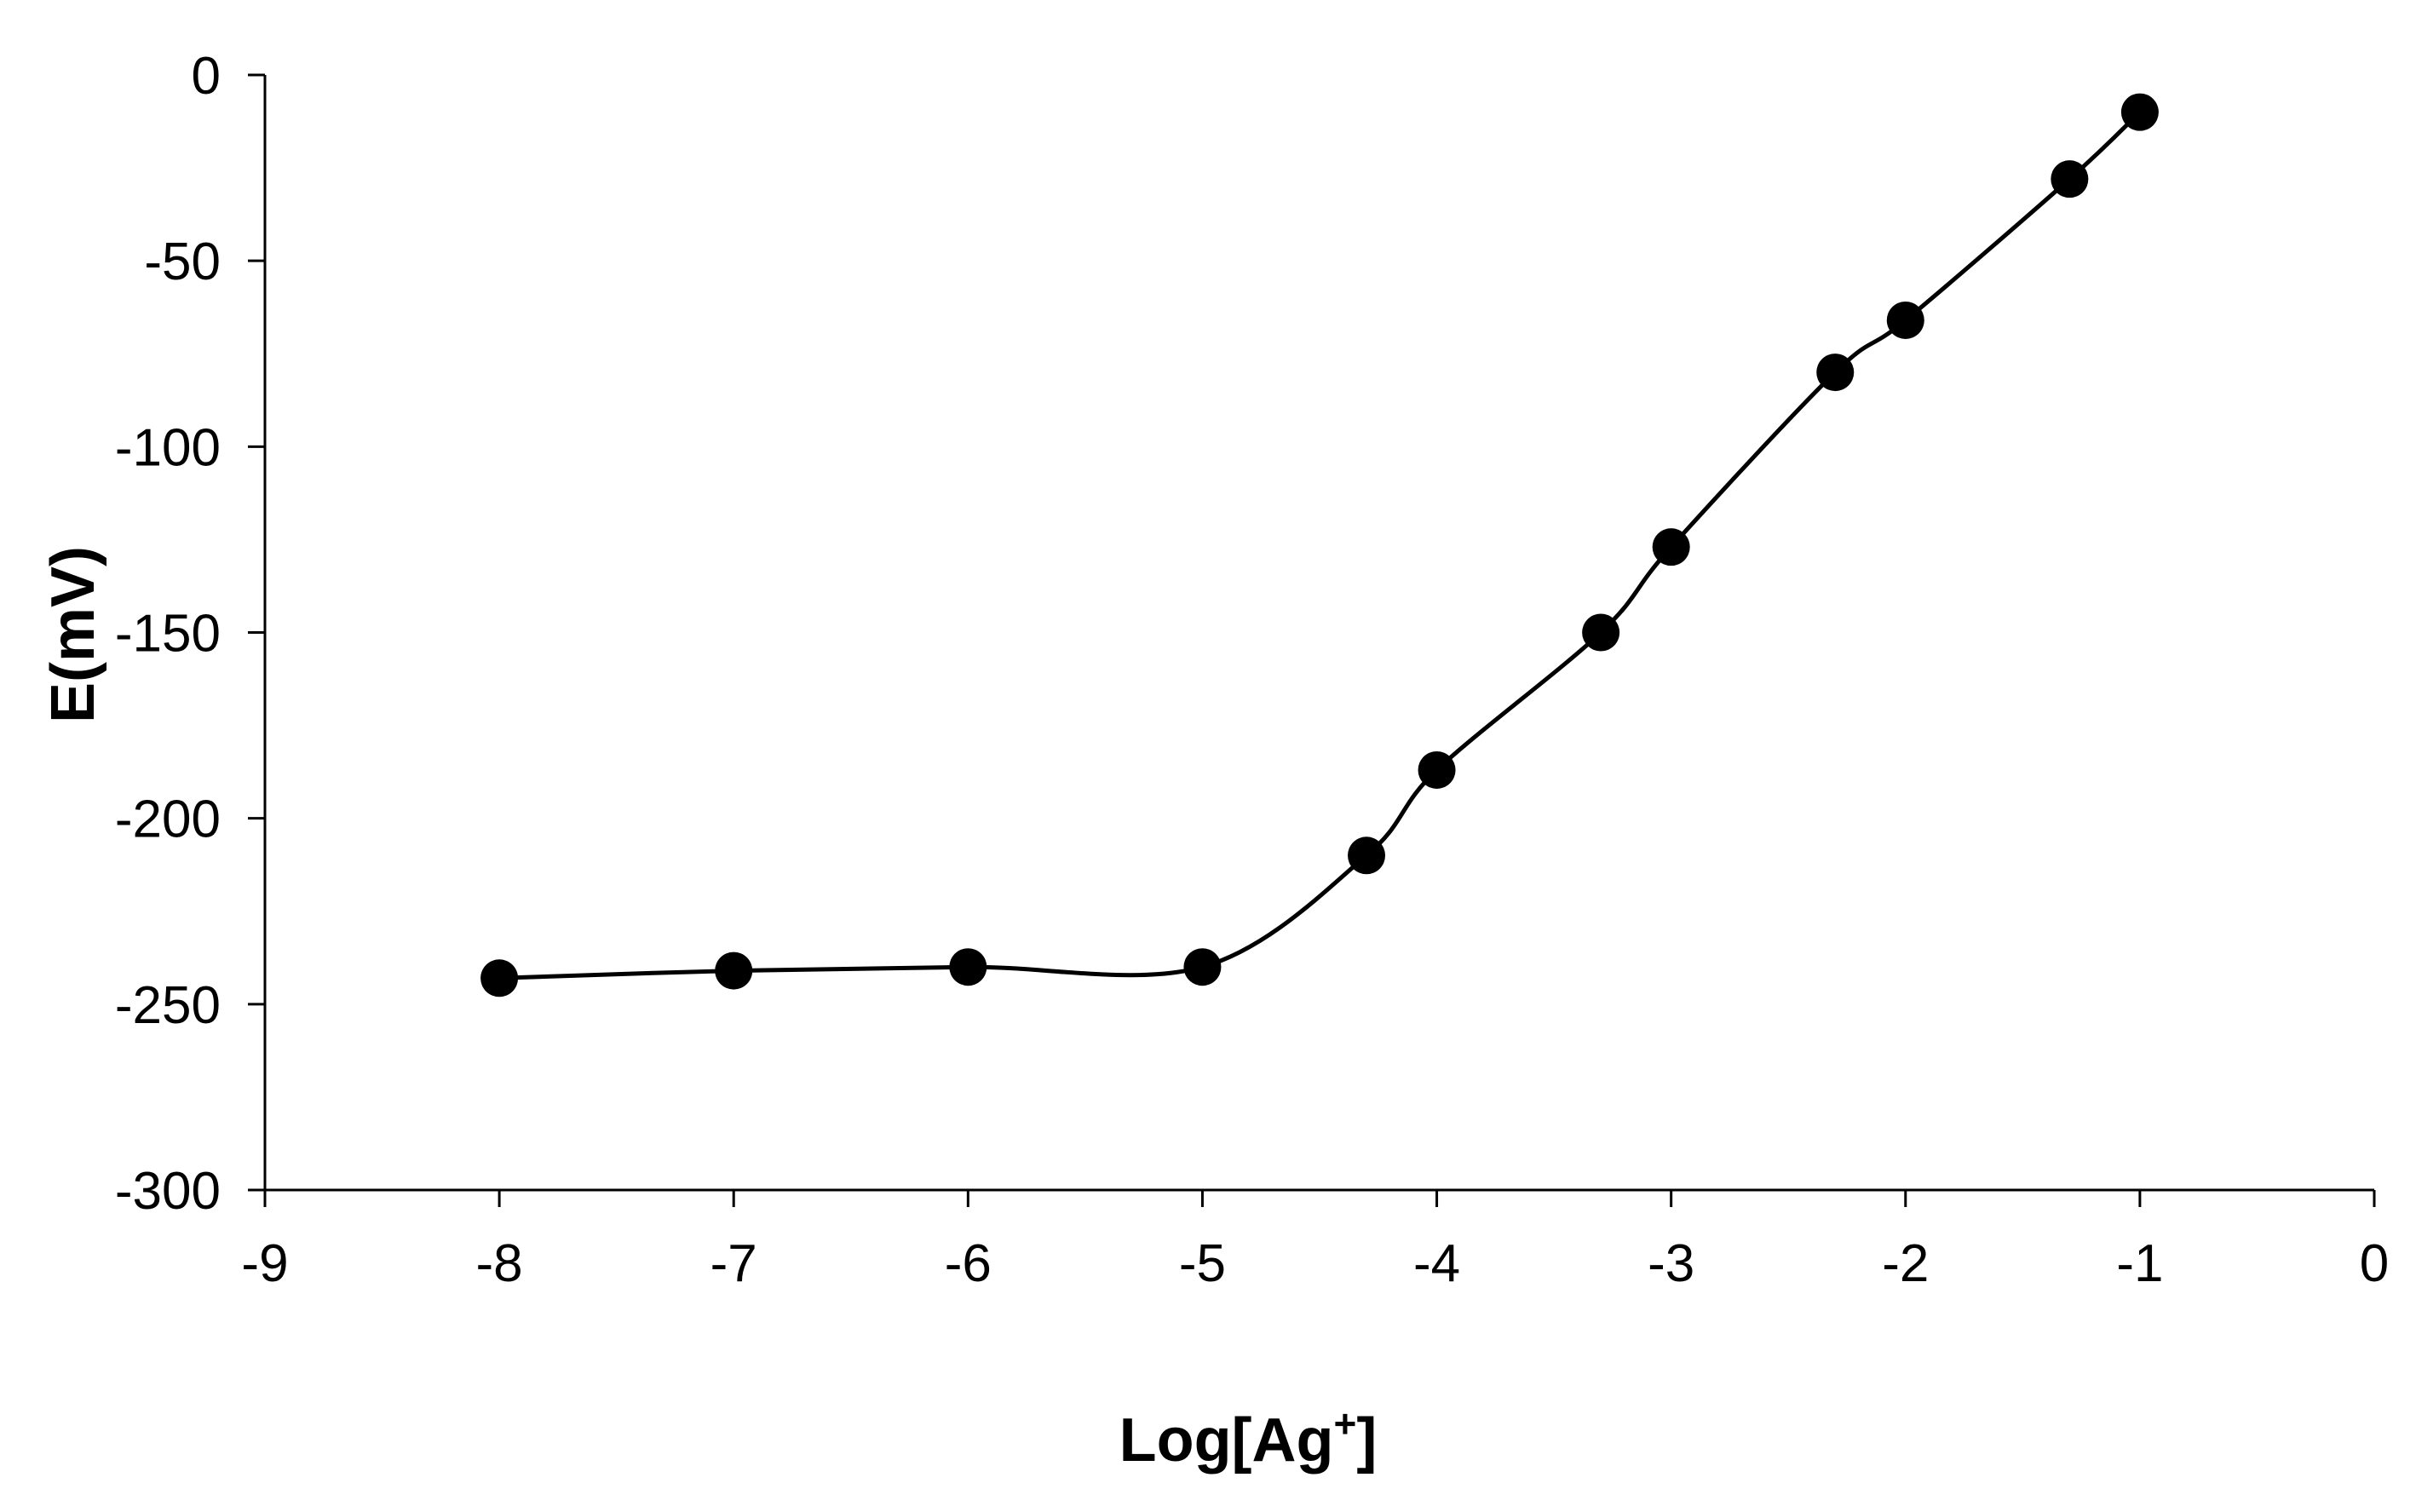 The height and width of the screenshot is (1512, 2416). I want to click on y-tick-label: -100, so click(168, 447).